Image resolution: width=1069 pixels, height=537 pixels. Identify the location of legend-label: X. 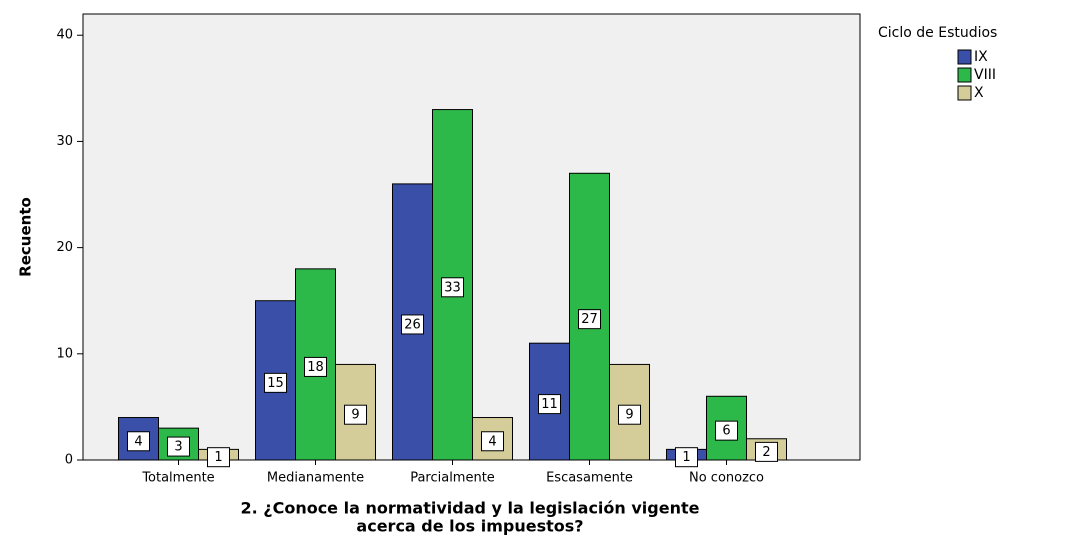
(979, 93).